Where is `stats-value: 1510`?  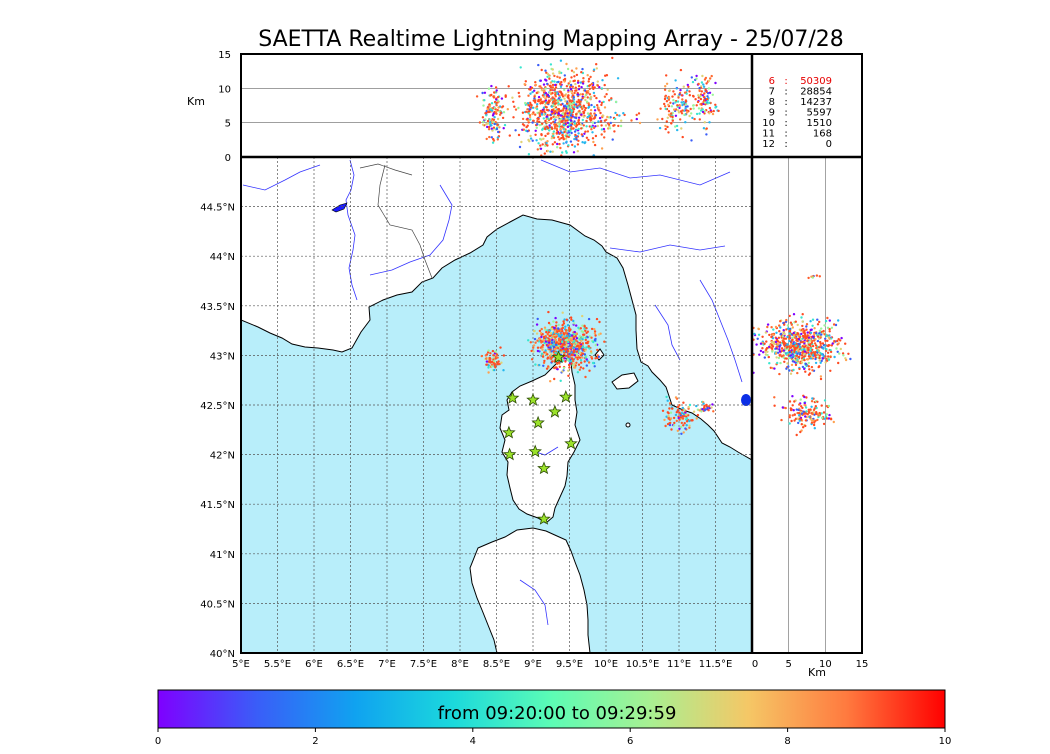 stats-value: 1510 is located at coordinates (819, 123).